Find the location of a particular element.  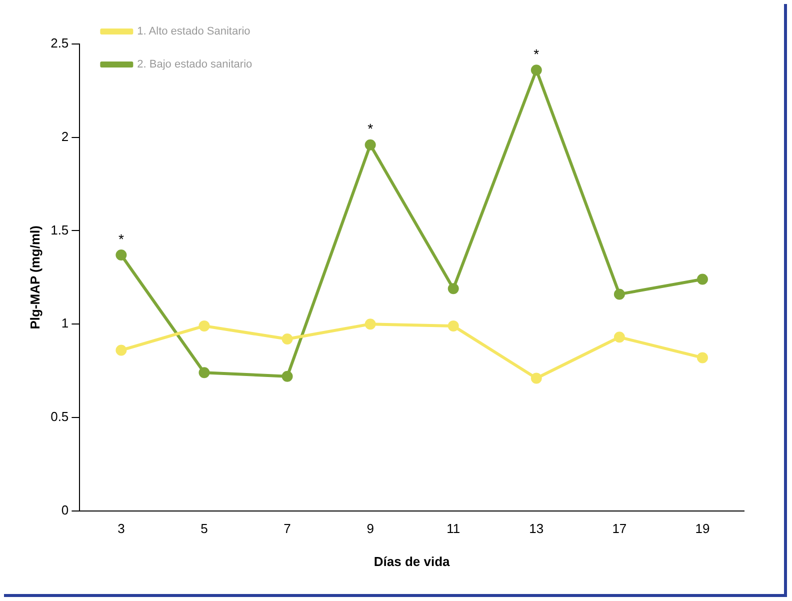

x-tick-label: 17 is located at coordinates (619, 528).